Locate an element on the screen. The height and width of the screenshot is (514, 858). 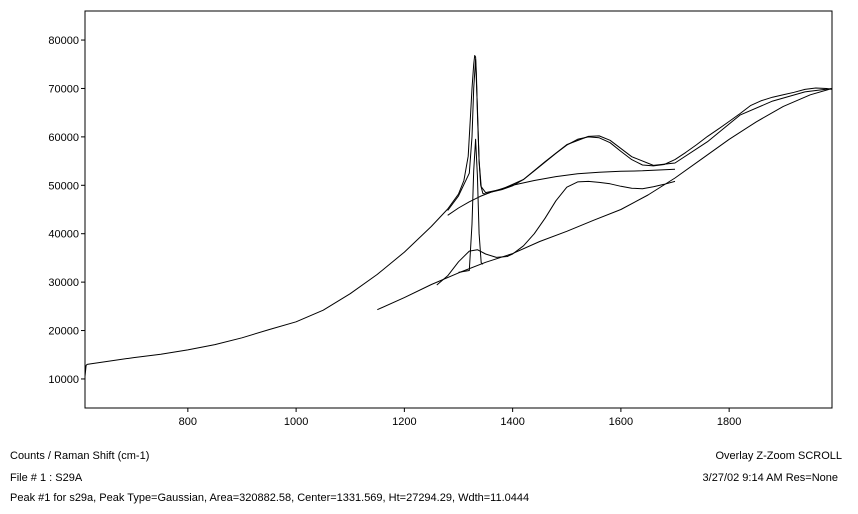
y-tick-label: 60000 is located at coordinates (63, 138).